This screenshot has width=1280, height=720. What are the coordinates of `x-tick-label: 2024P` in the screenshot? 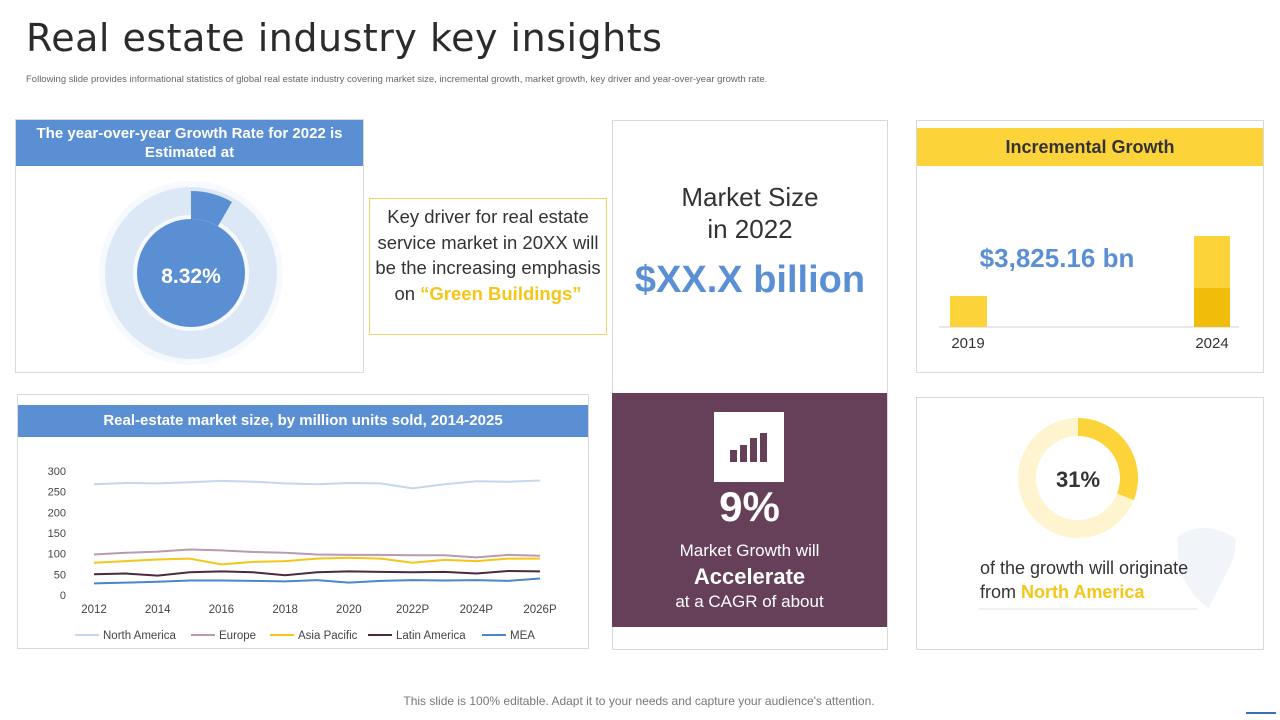 It's located at (477, 610).